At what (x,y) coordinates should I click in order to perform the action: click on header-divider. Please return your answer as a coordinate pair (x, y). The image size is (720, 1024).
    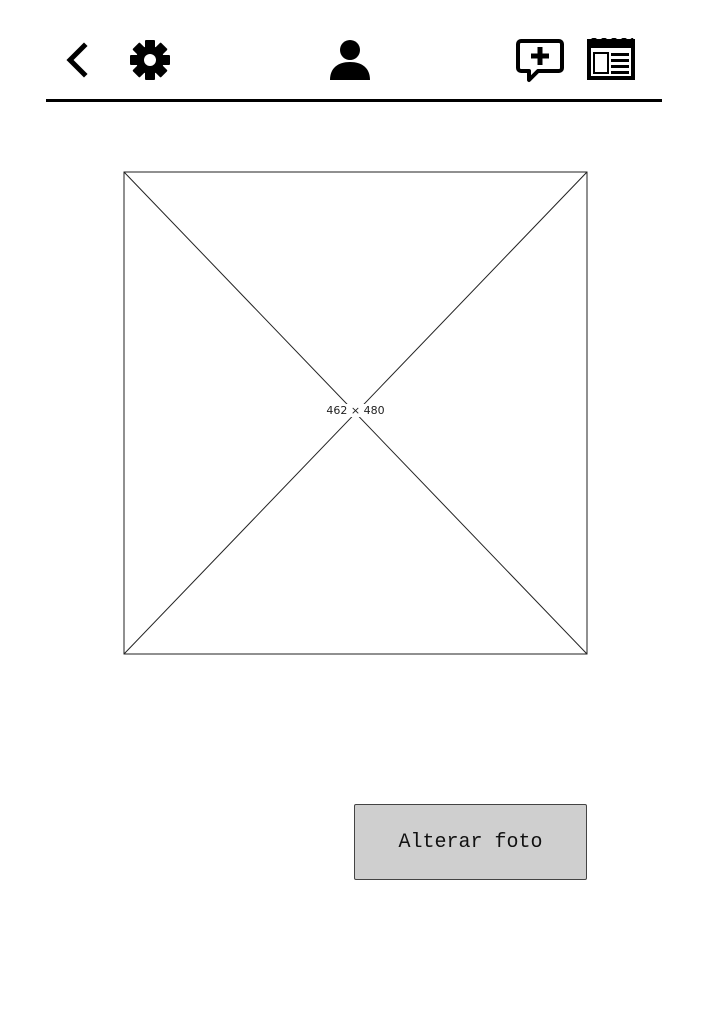
    Looking at the image, I should click on (354, 100).